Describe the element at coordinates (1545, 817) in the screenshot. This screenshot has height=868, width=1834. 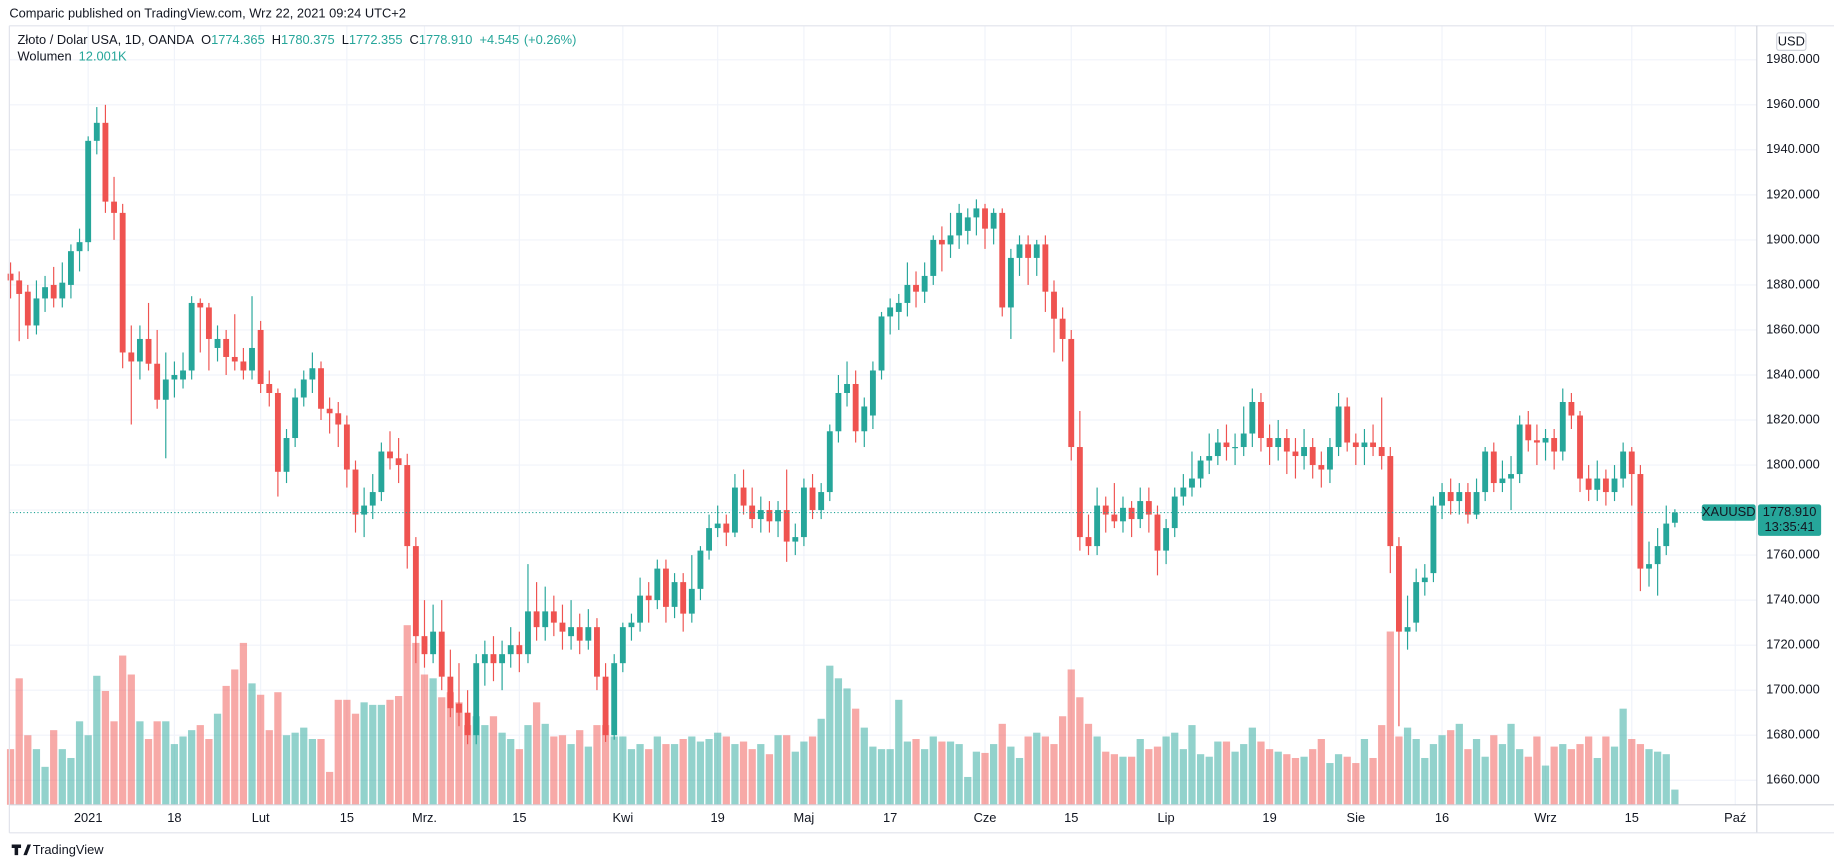
I see `x-tick-label: Wrz` at that location.